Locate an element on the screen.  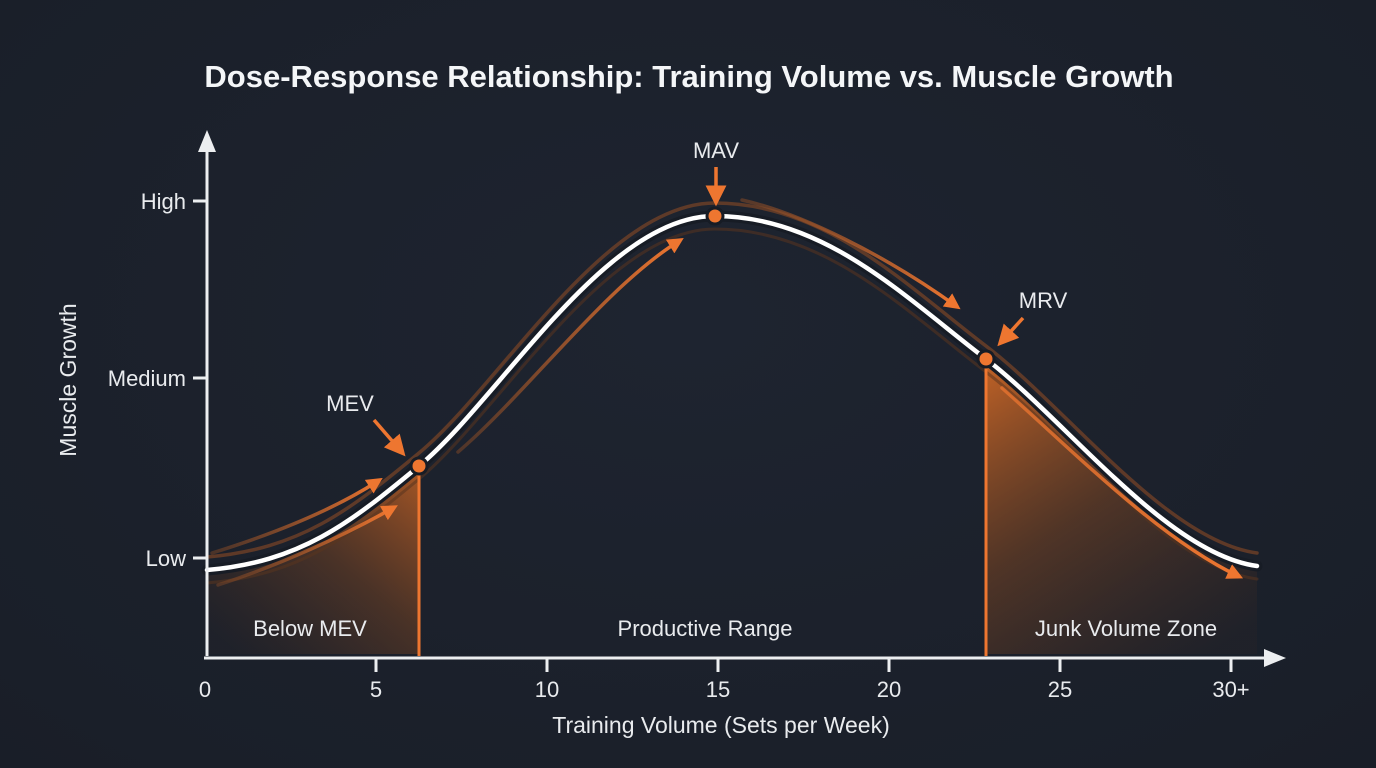
mrv-pointer-arrow is located at coordinates (1011, 331).